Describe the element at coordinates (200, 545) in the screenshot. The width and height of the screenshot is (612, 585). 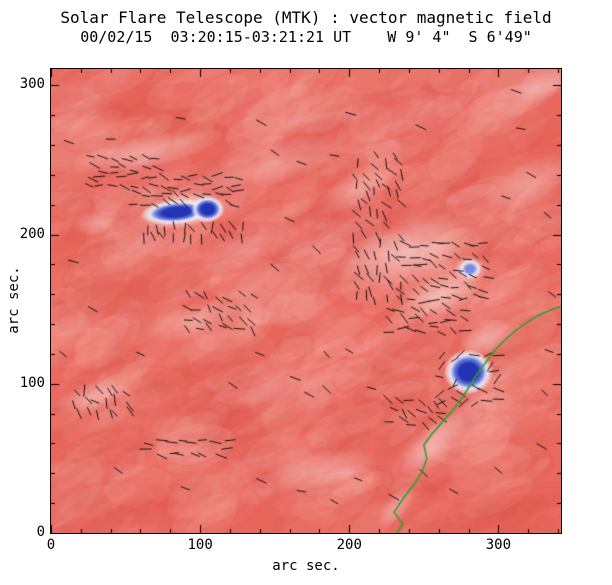
I see `x-tick-label: 100` at that location.